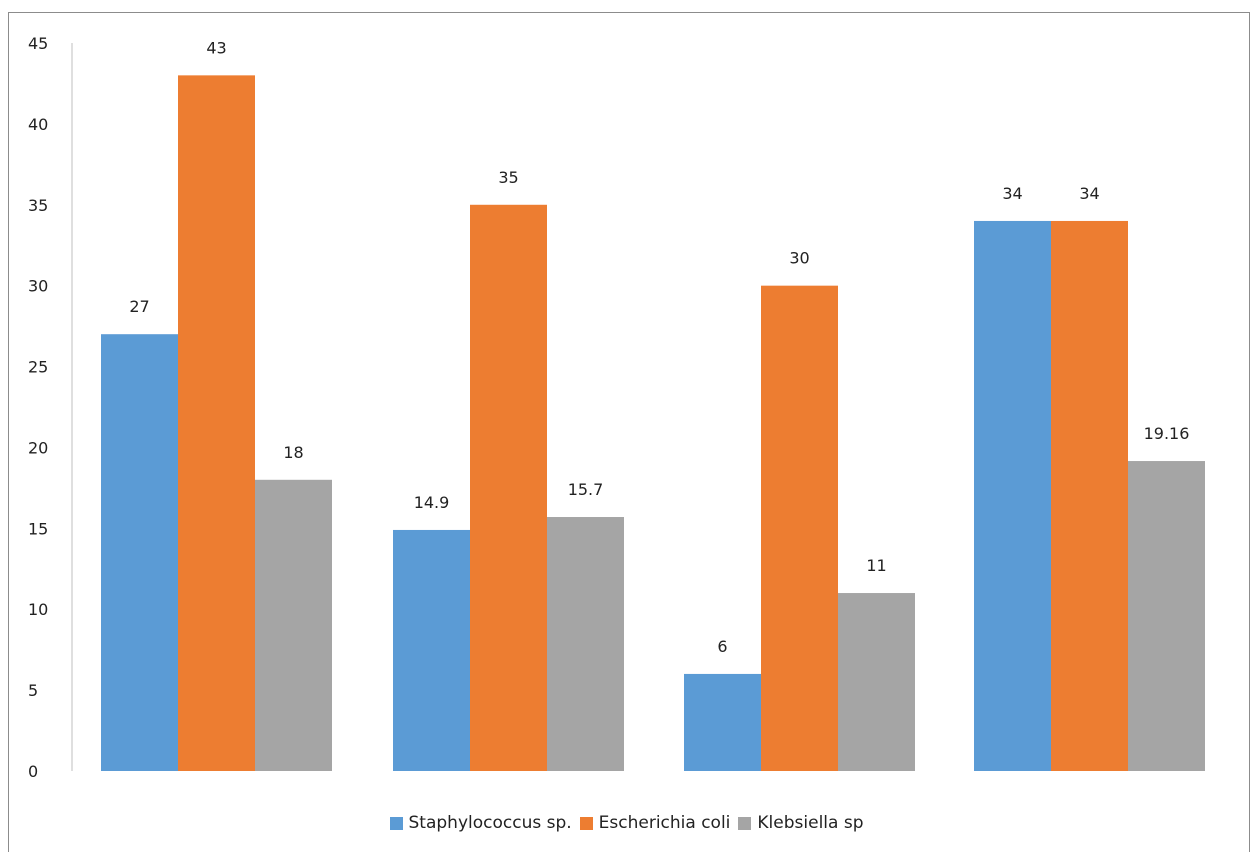  Describe the element at coordinates (38, 367) in the screenshot. I see `y-tick-label: 25` at that location.